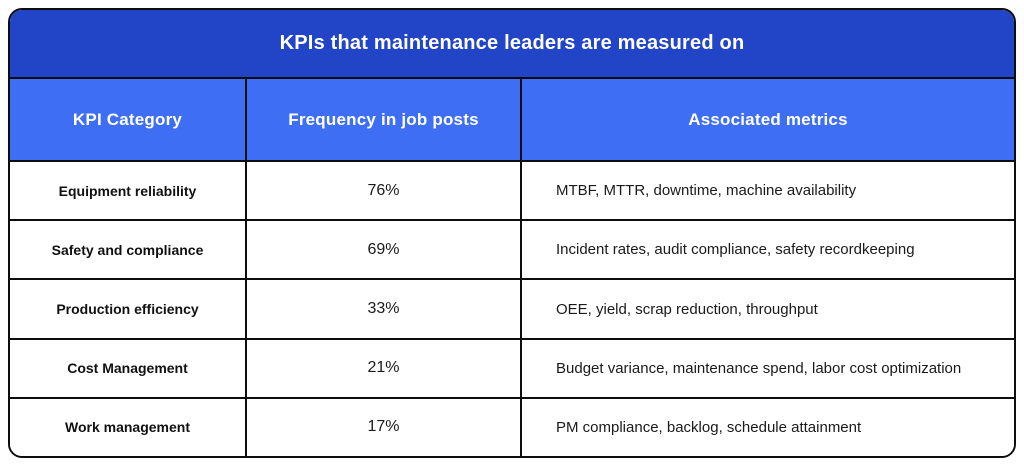 The height and width of the screenshot is (465, 1024). I want to click on frequency-cell: 69%, so click(384, 250).